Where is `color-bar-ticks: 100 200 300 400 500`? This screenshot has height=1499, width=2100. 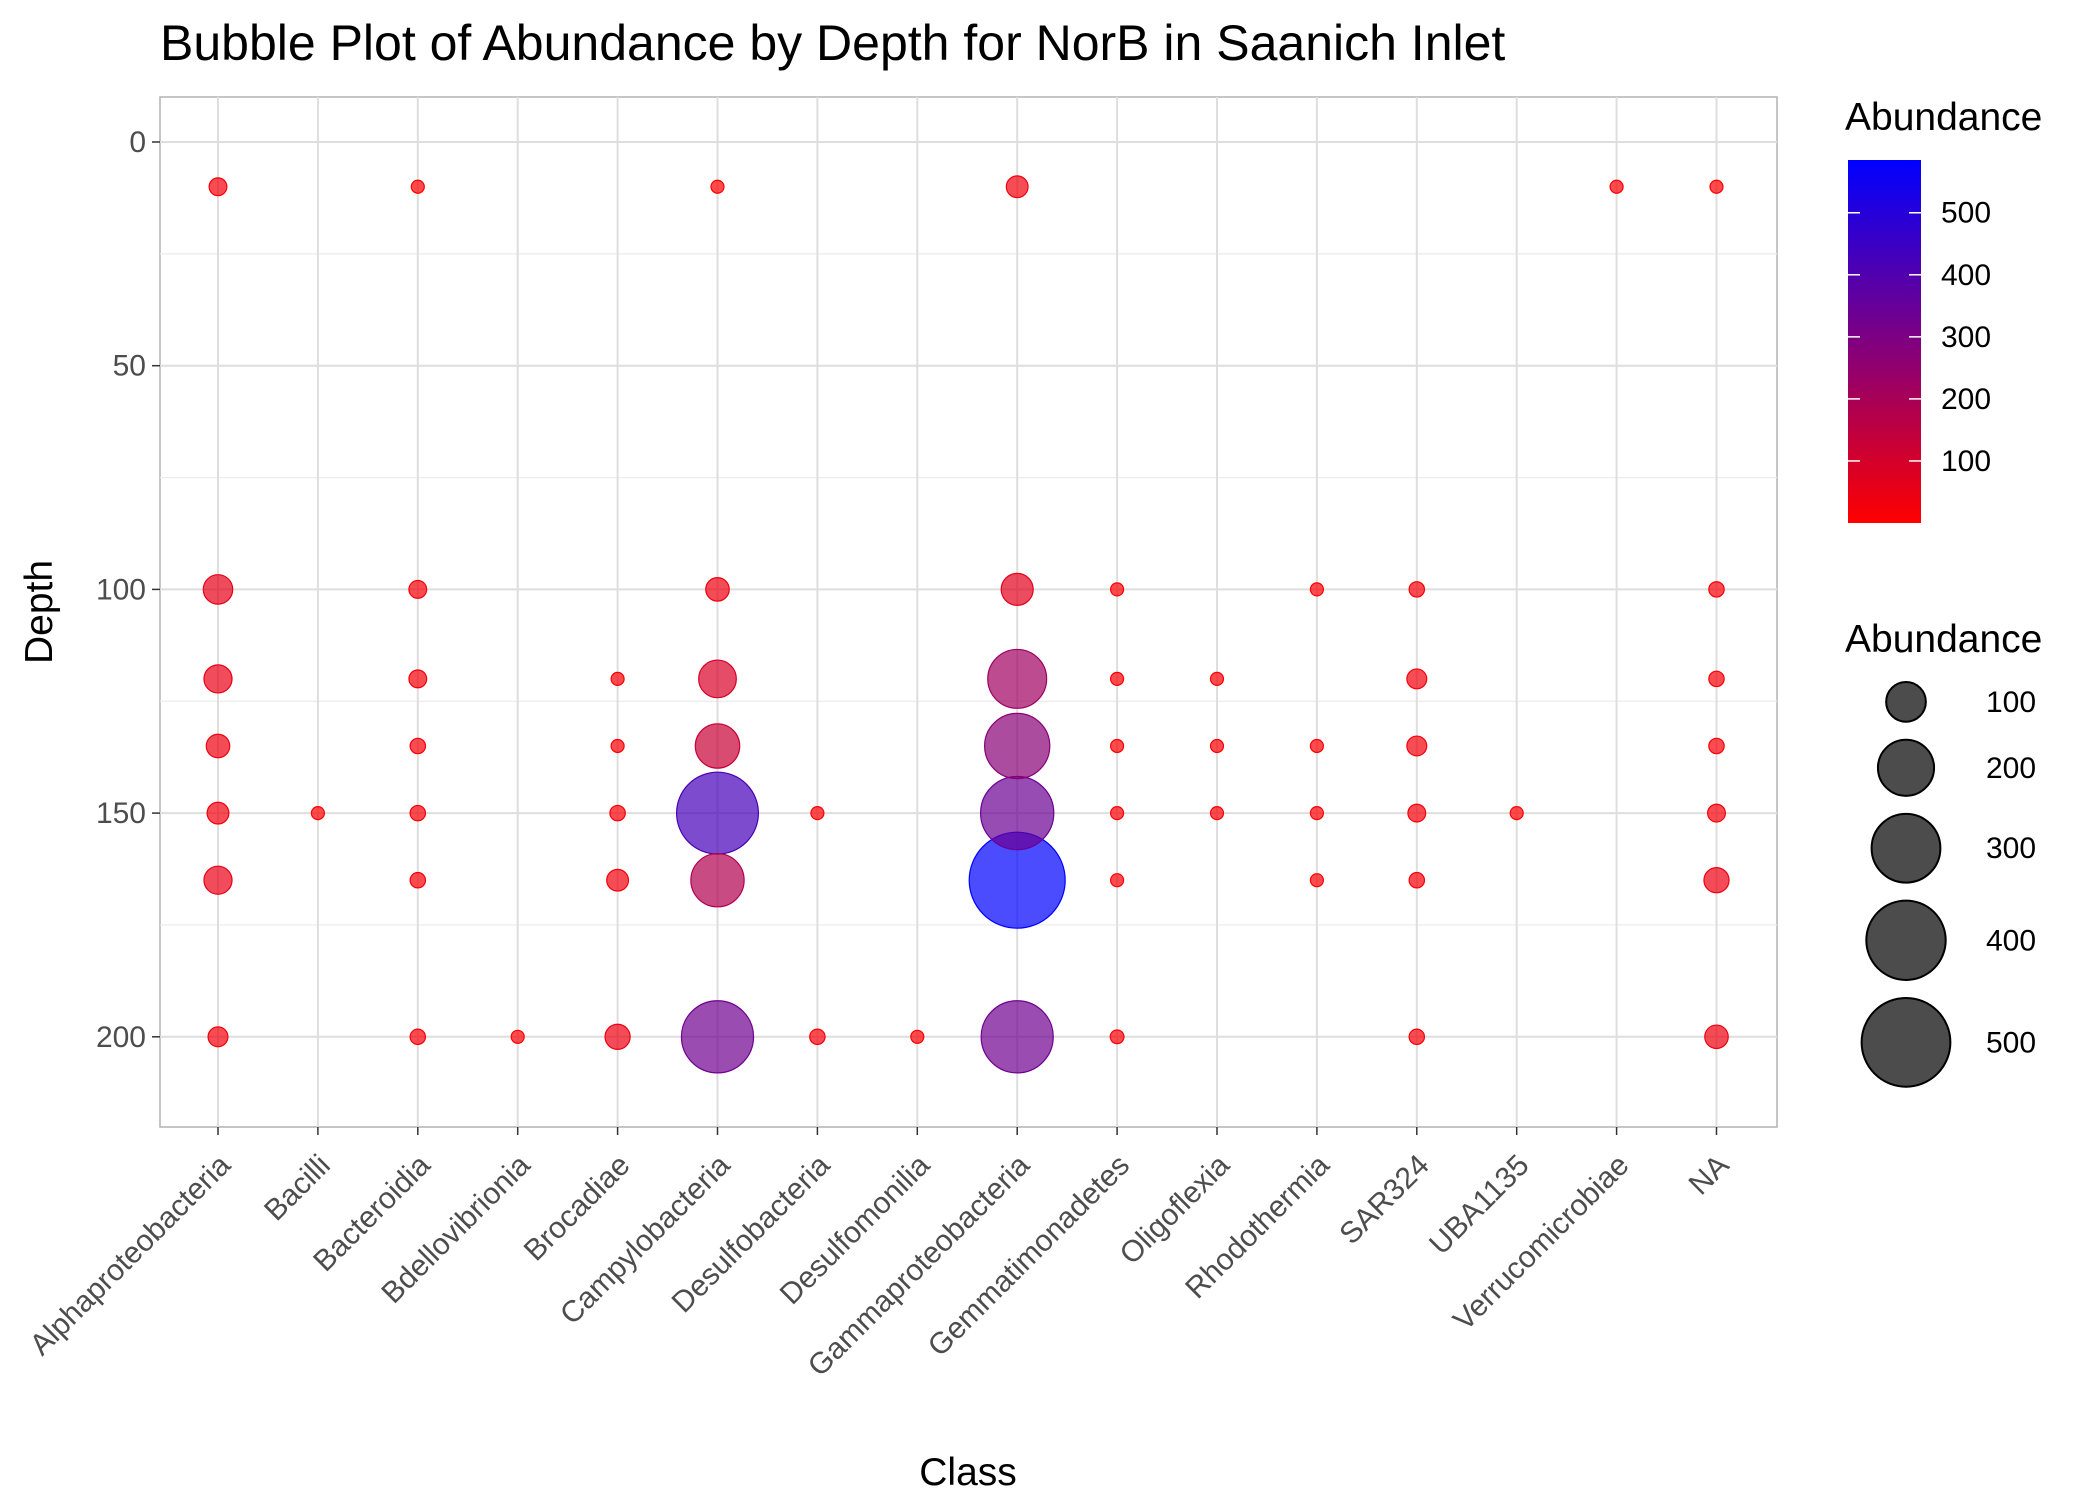
color-bar-ticks: 100 200 300 400 500 is located at coordinates (1919, 337).